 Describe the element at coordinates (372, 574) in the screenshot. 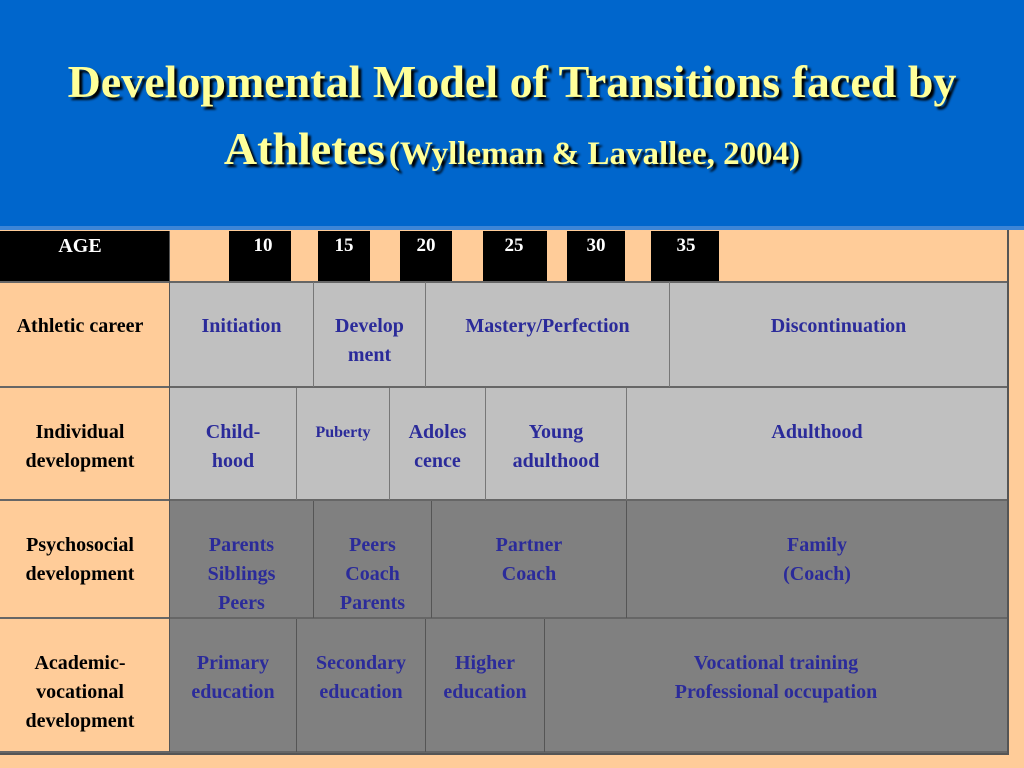

I see `cell-peers-coach-parents: Peers Coach Parents` at that location.